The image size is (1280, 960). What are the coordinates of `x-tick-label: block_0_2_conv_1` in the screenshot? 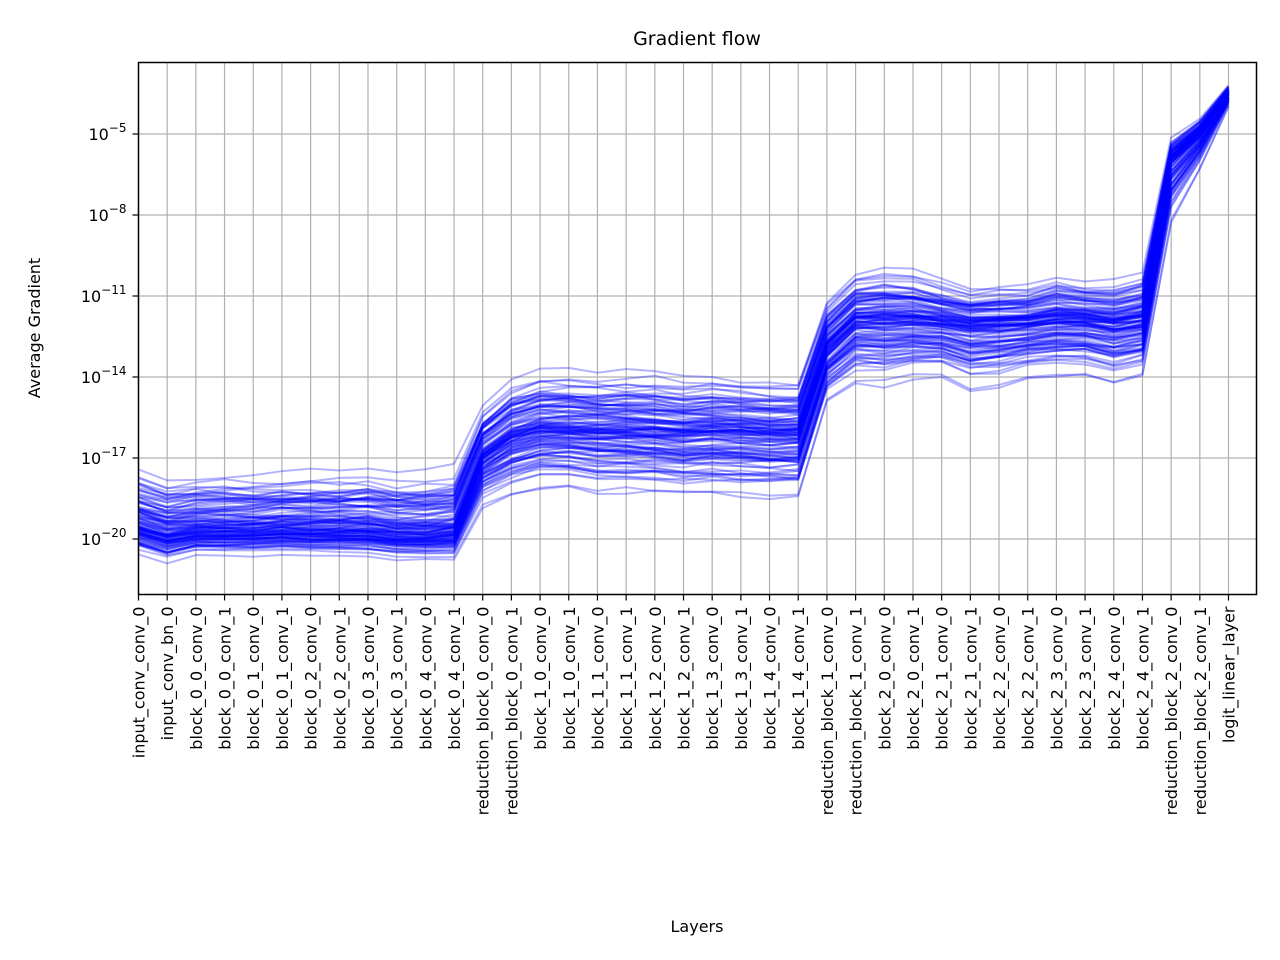 It's located at (340, 678).